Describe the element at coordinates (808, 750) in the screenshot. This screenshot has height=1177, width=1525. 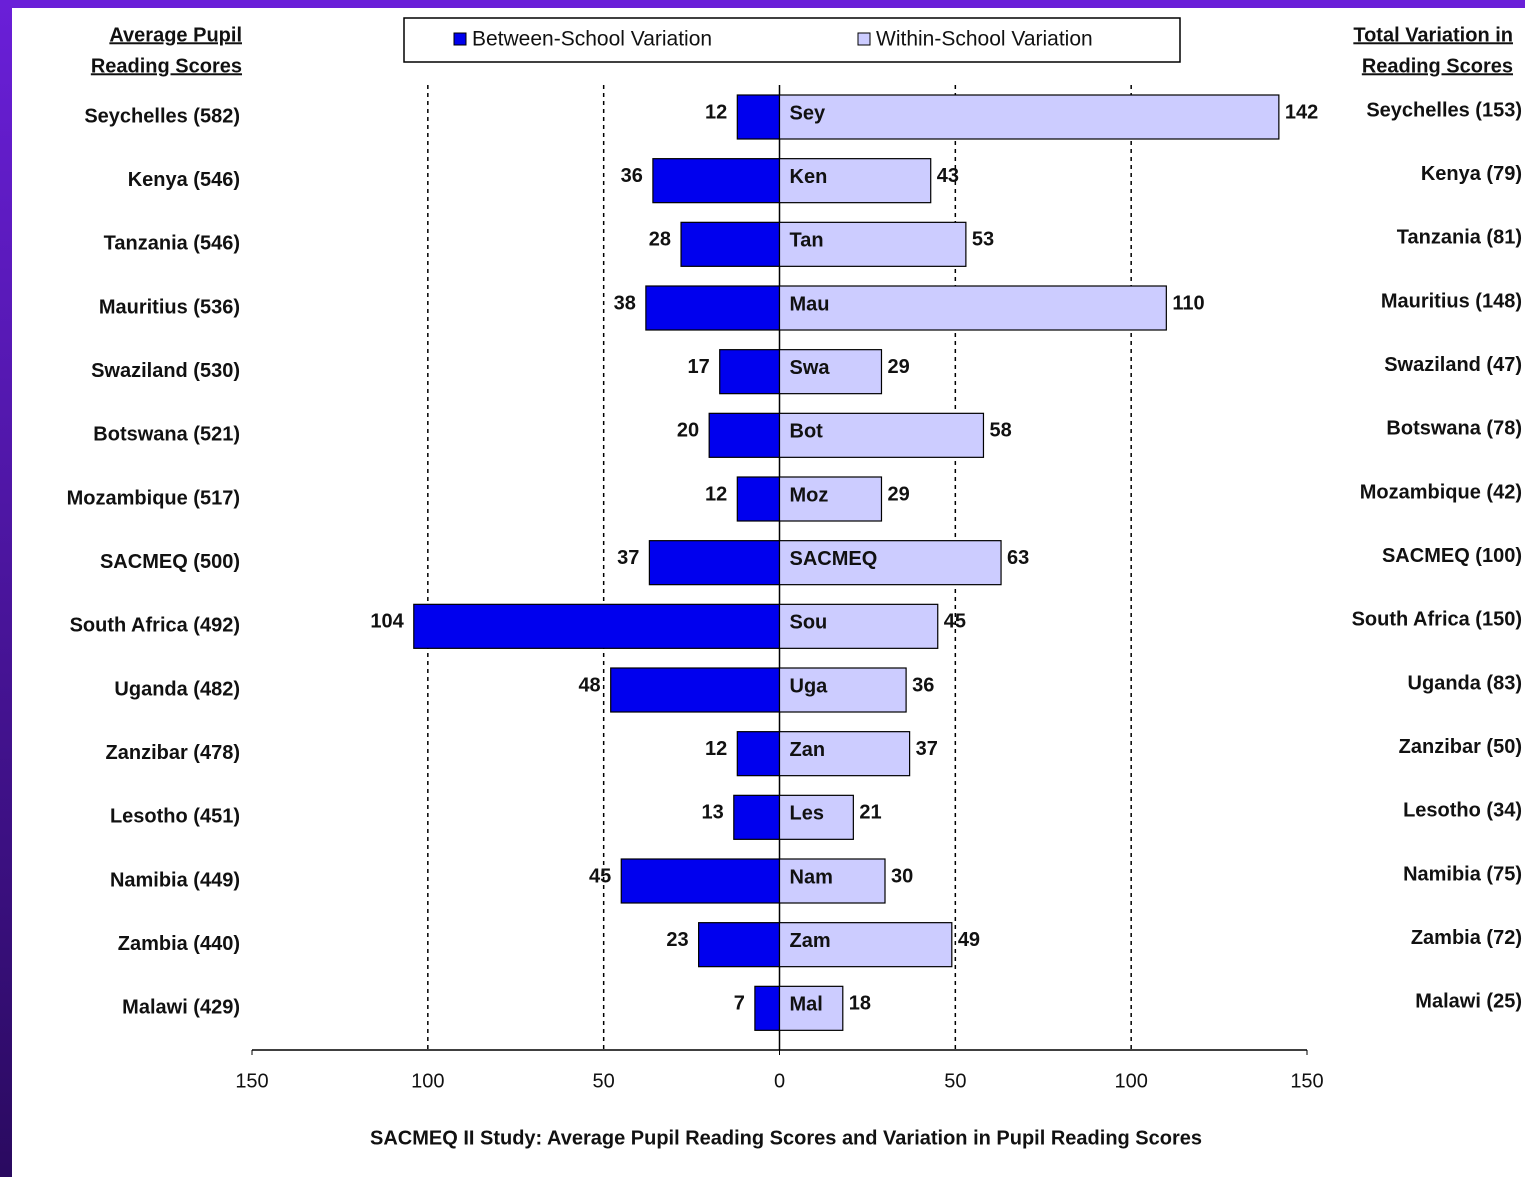
I see `bar-label: Zan` at that location.